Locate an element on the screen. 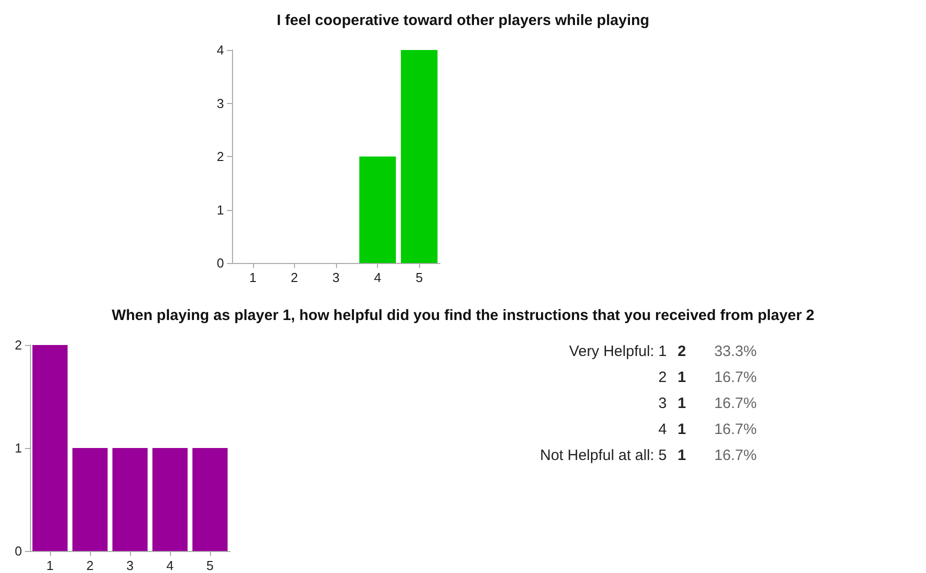 Image resolution: width=926 pixels, height=573 pixels. y-tick-label: 3 is located at coordinates (220, 103).